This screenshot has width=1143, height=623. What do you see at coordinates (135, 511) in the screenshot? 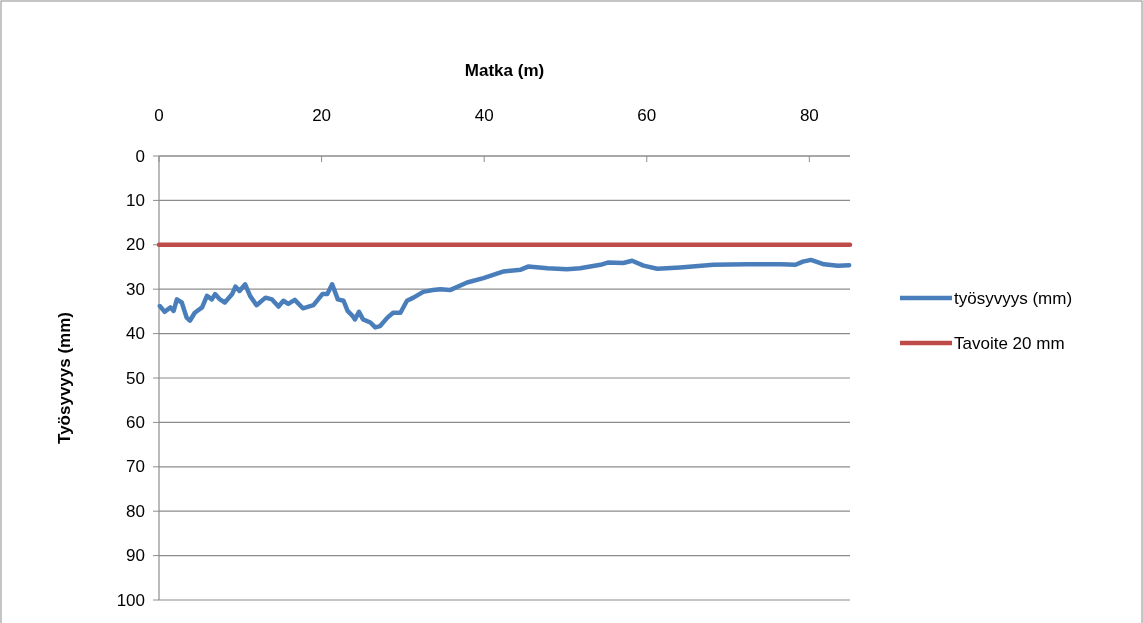
I see `y-tick-label: 80` at bounding box center [135, 511].